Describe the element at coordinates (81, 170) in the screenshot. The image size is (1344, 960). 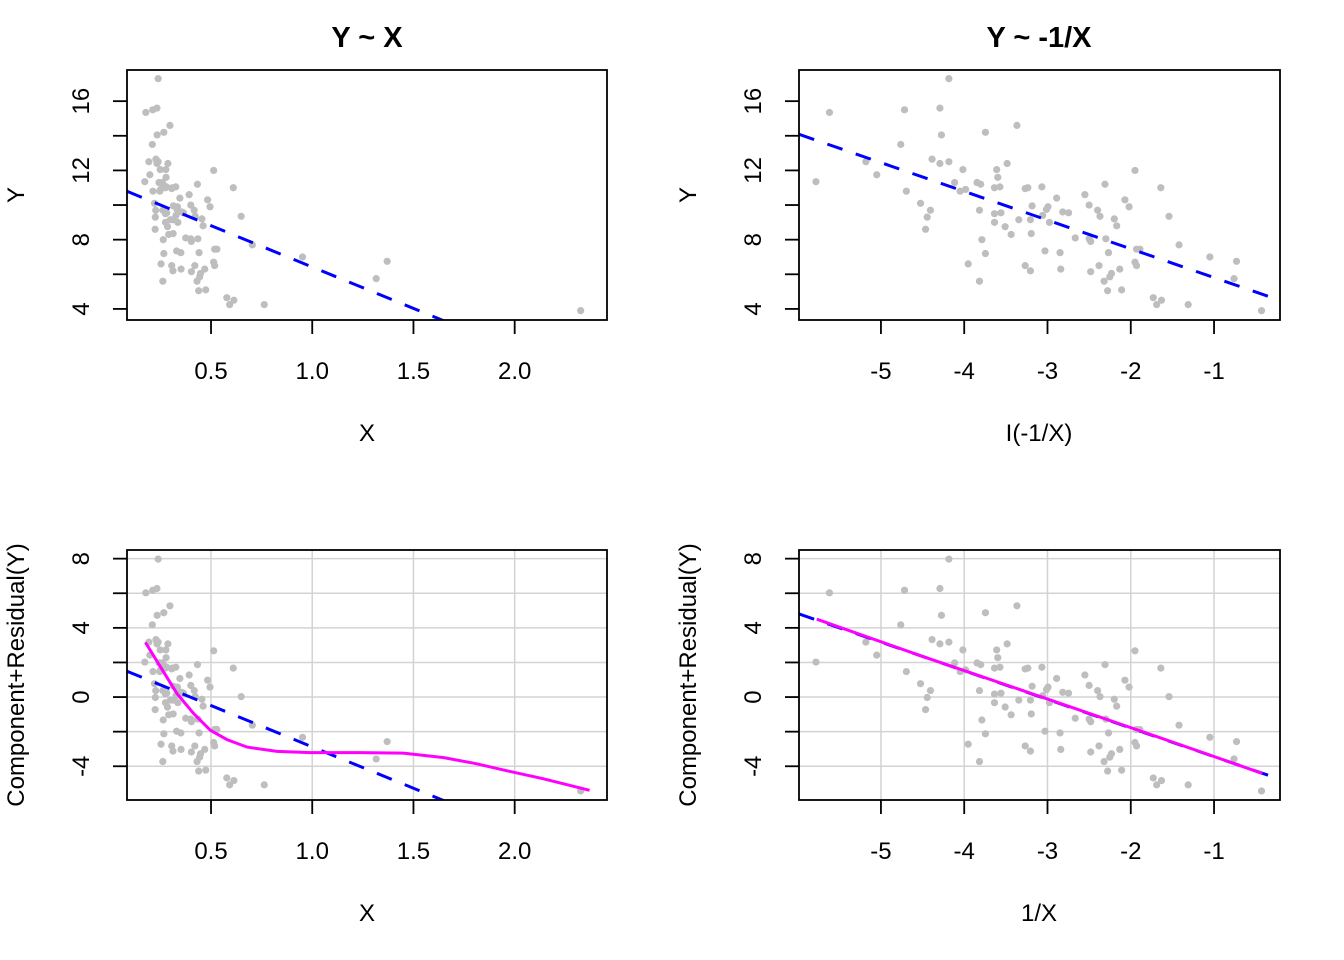
I see `y-tick-label: 12` at that location.